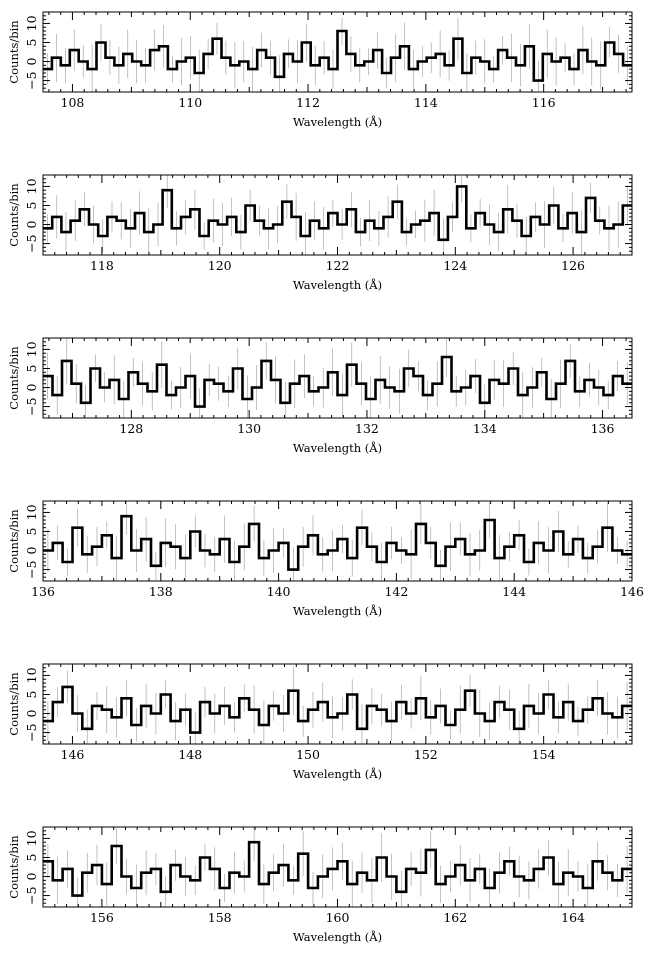 The height and width of the screenshot is (953, 652). What do you see at coordinates (249, 428) in the screenshot?
I see `x-tick-label: 130` at bounding box center [249, 428].